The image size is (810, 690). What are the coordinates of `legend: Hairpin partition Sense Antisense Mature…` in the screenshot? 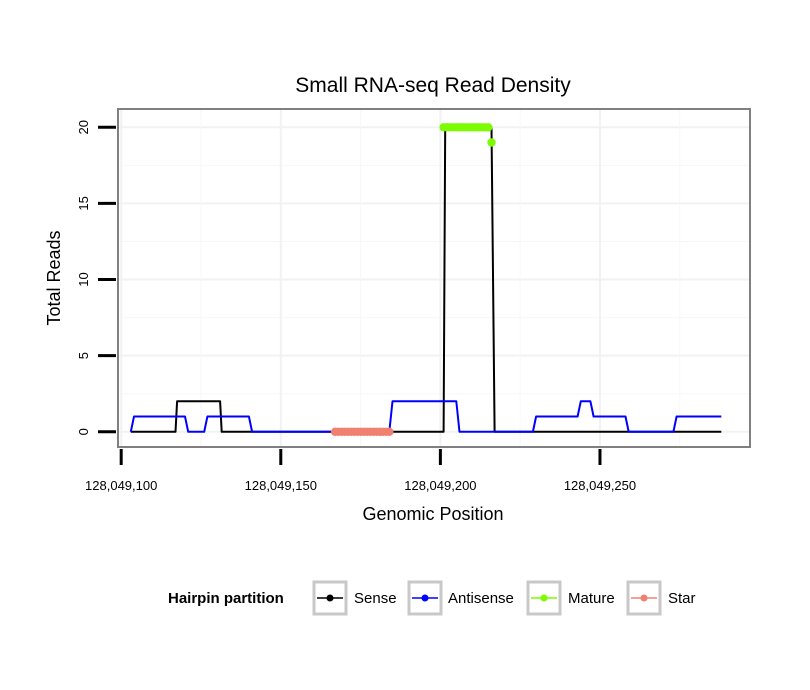 It's located at (432, 598).